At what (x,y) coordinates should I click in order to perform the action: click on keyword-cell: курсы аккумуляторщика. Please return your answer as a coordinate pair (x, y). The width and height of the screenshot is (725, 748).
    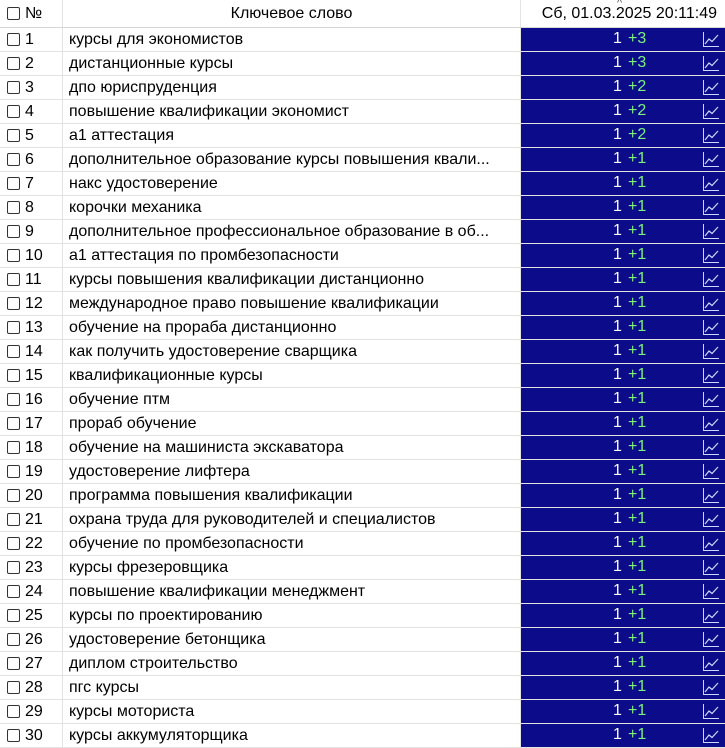
    Looking at the image, I should click on (292, 735).